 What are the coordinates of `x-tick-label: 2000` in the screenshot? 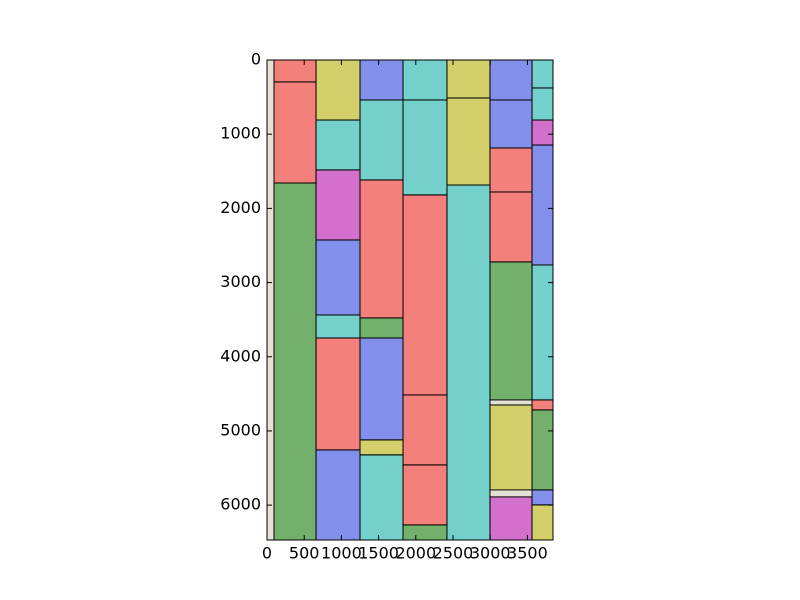 It's located at (415, 553).